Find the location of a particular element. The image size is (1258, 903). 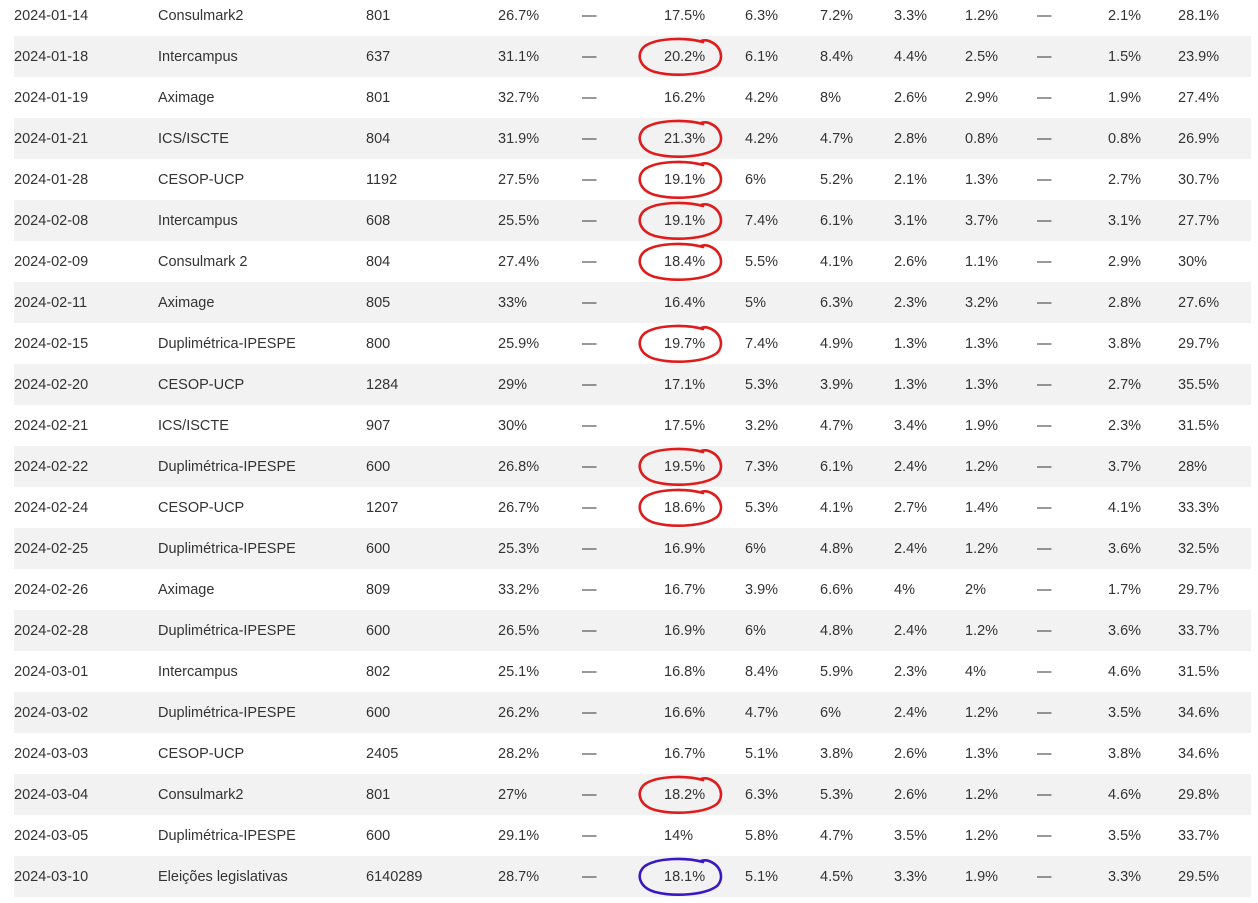

party-9-cell: 2.1% is located at coordinates (1125, 15).